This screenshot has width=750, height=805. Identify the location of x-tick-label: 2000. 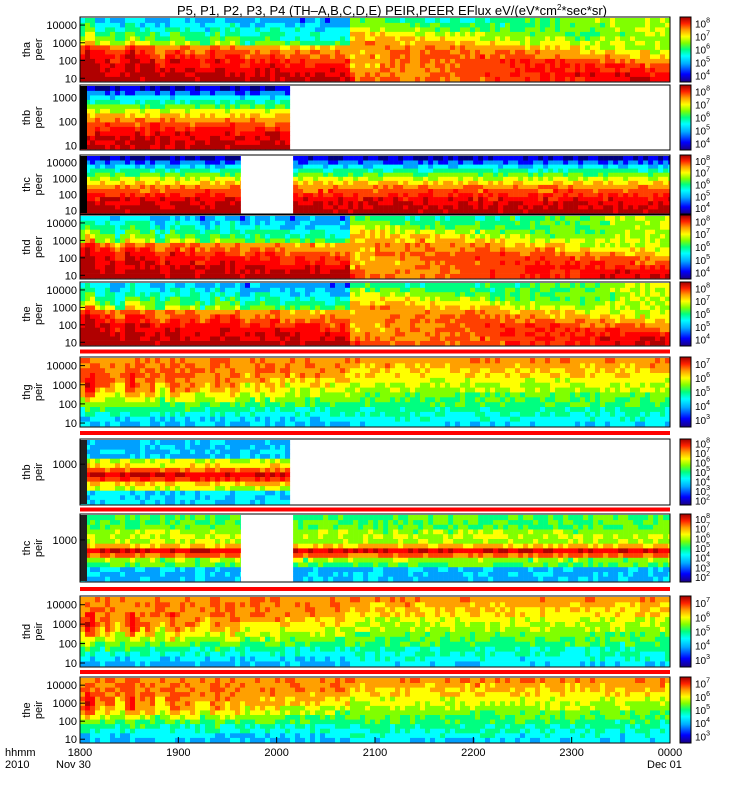
(276, 753).